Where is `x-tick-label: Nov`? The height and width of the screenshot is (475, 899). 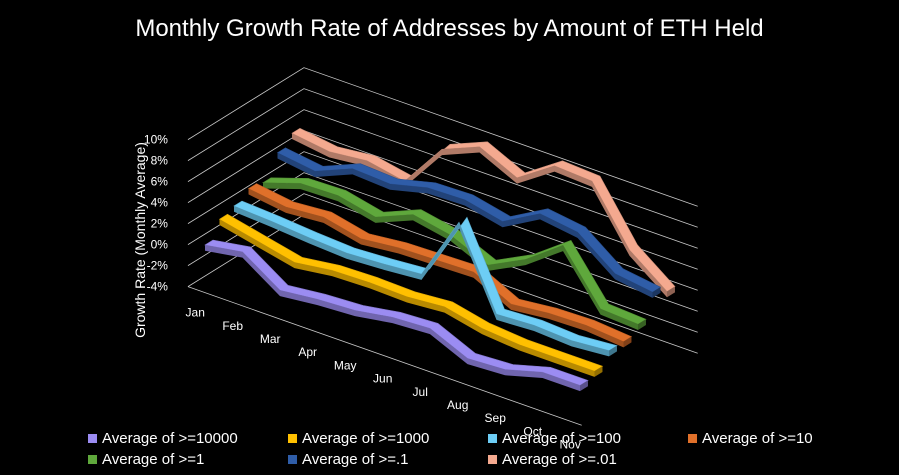
x-tick-label: Nov is located at coordinates (570, 445).